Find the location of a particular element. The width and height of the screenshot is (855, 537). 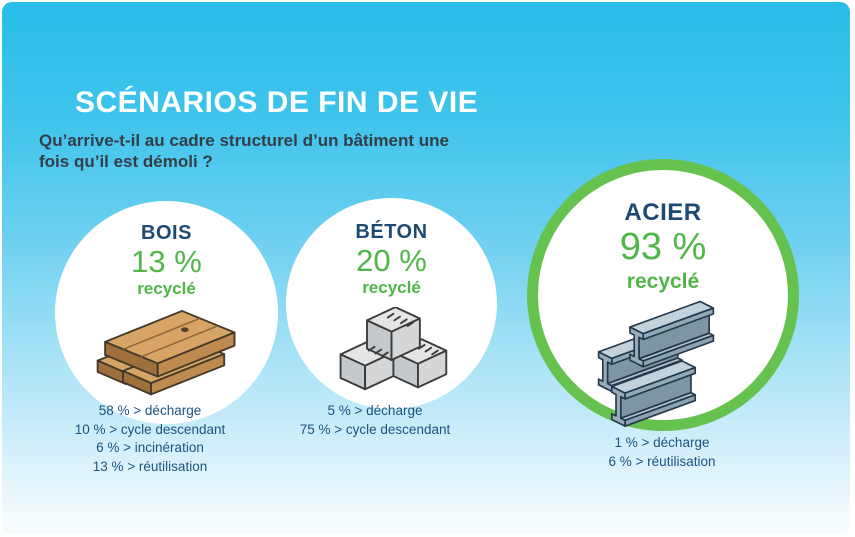

material-card-bois: BOIS 13 % recyclé is located at coordinates (166, 312).